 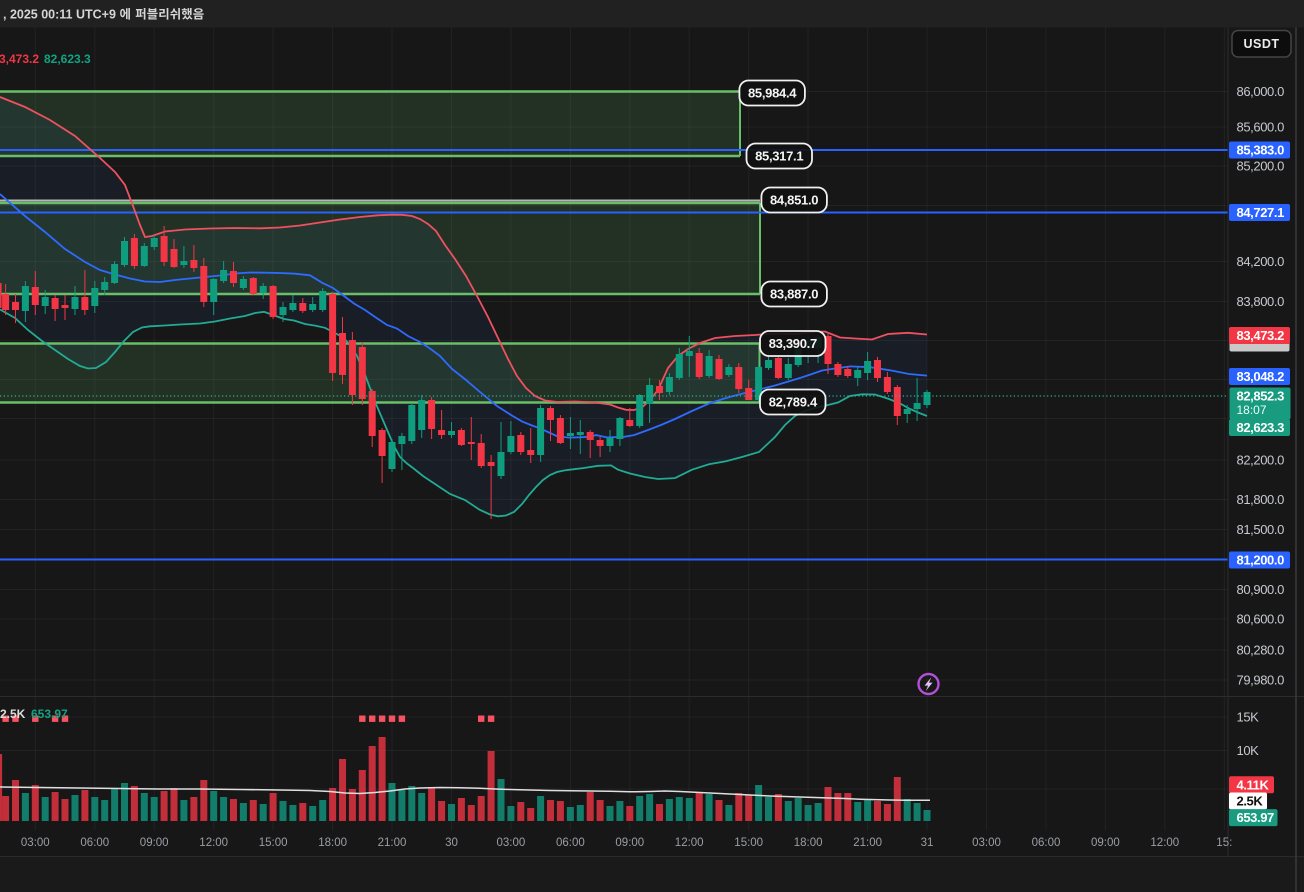 I want to click on svg-text: 18:07, so click(x=1252, y=410).